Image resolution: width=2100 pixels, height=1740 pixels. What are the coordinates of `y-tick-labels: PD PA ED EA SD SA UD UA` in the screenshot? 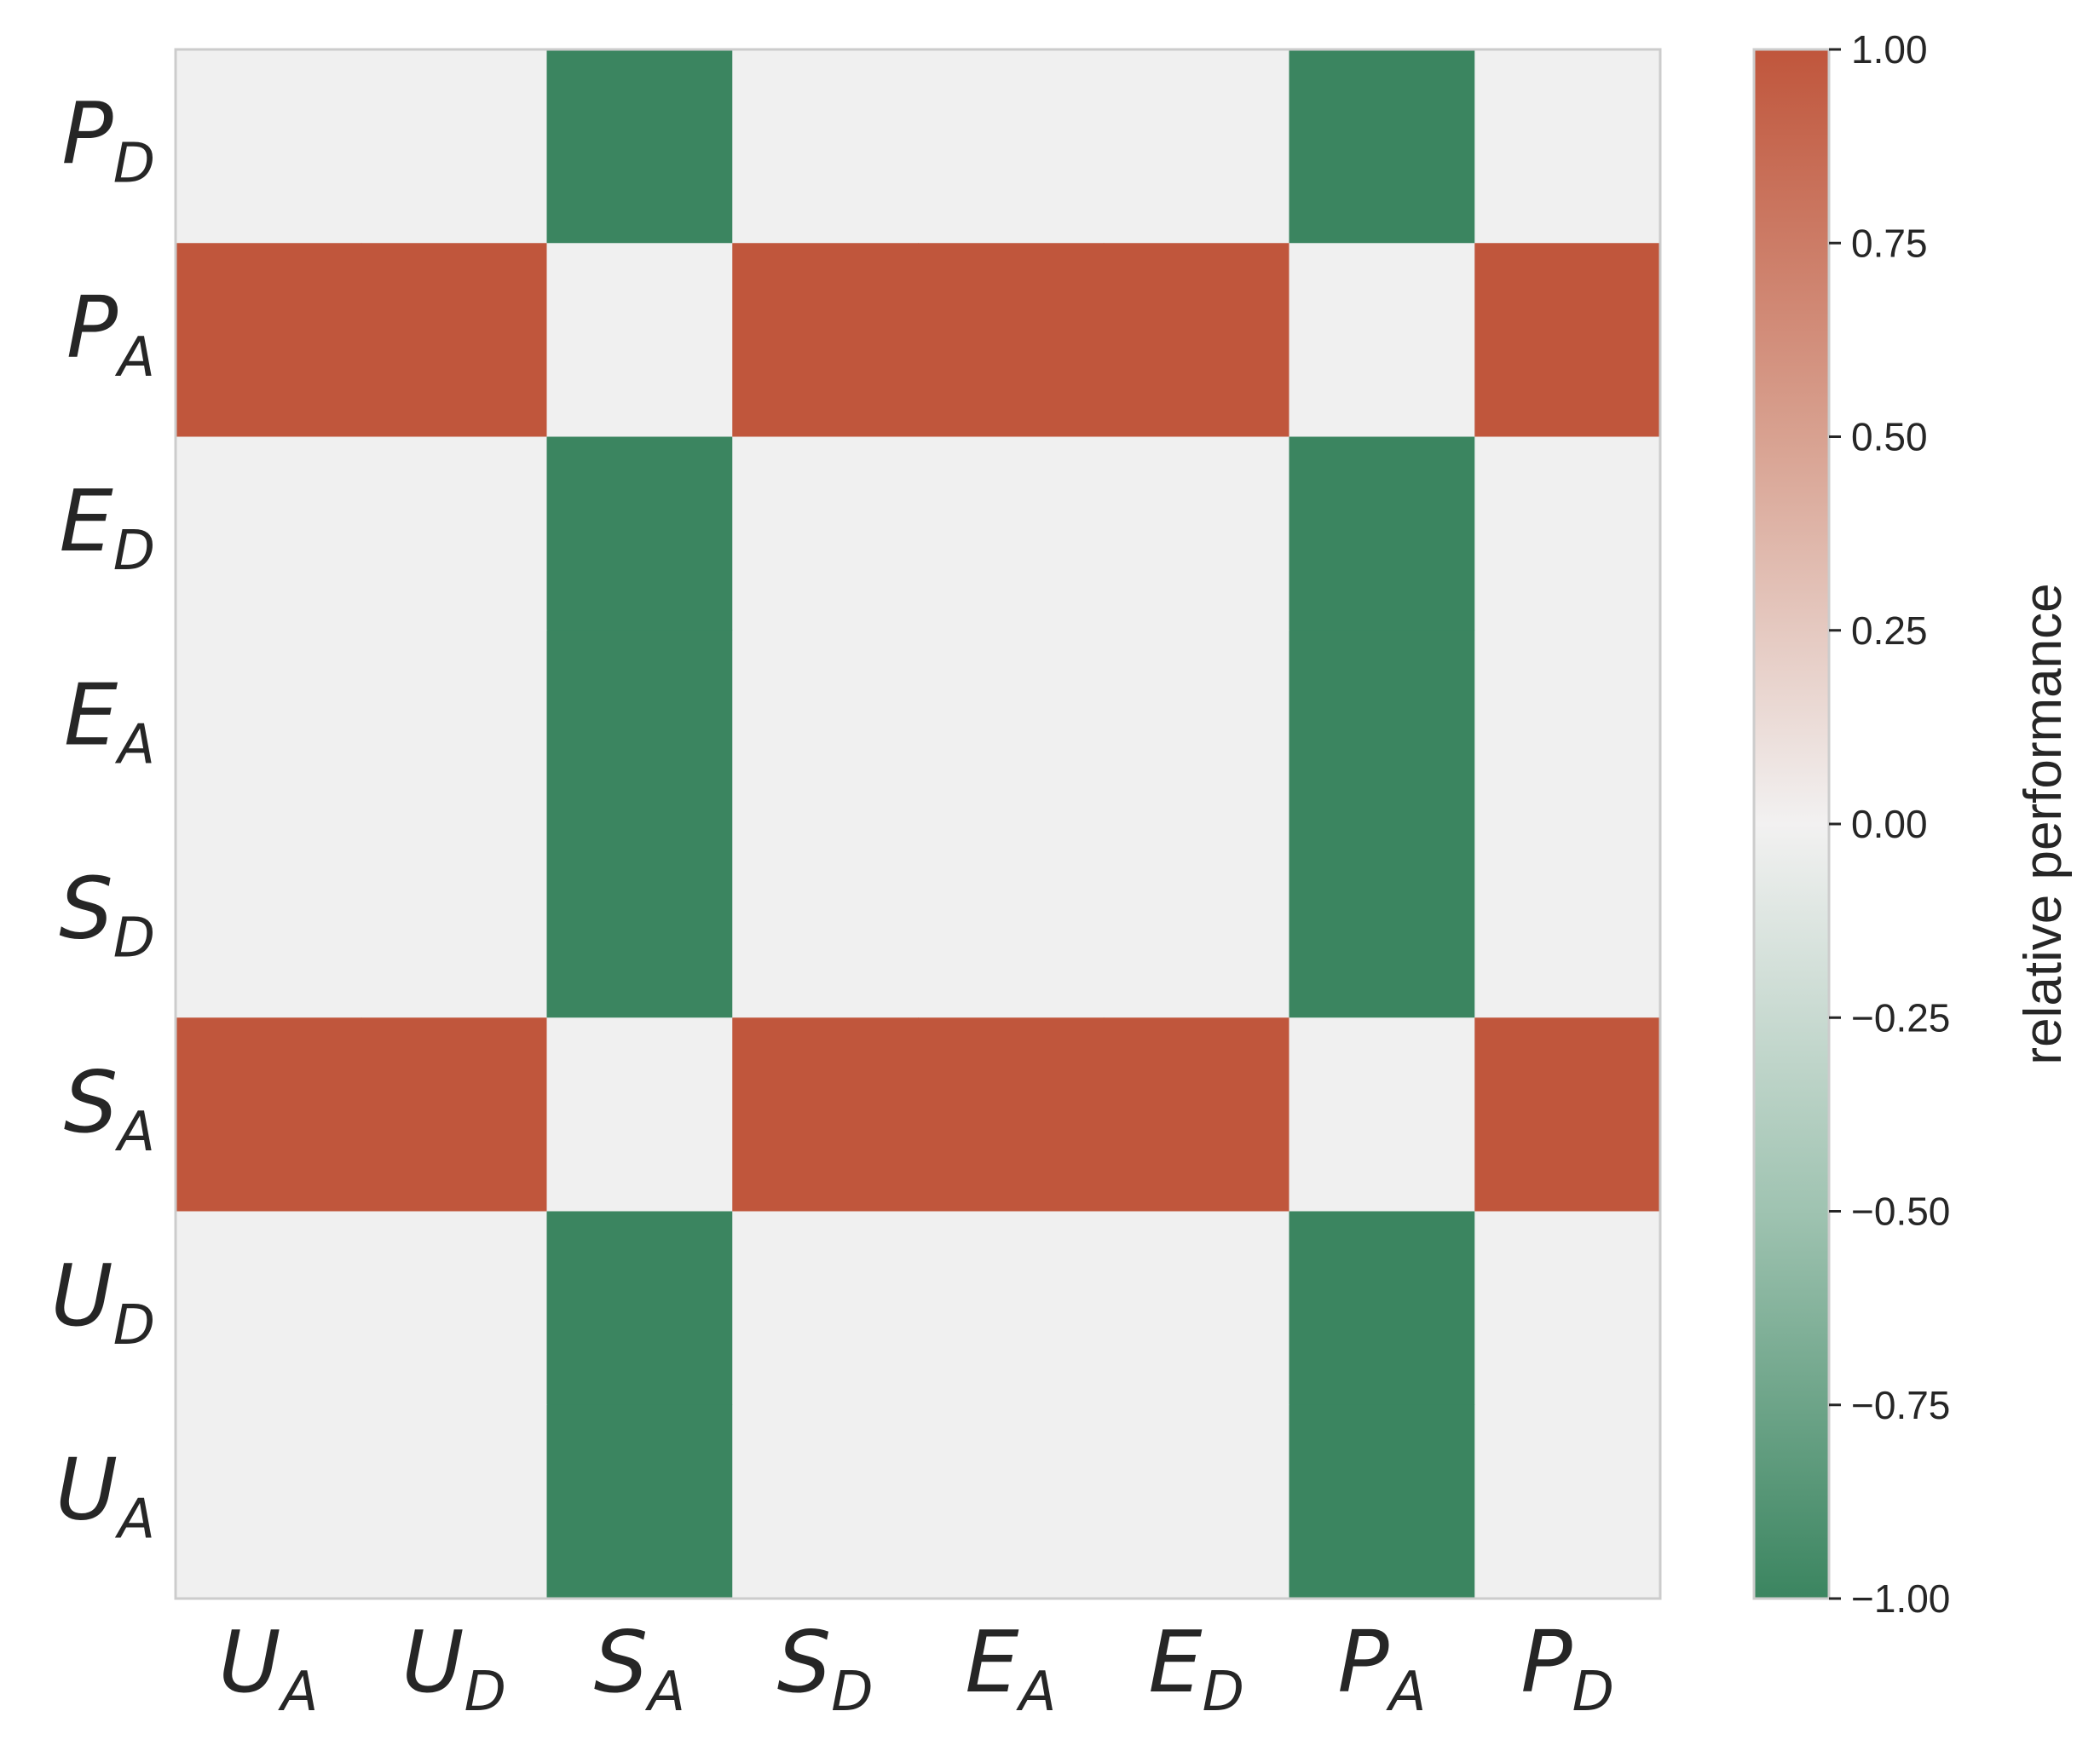 It's located at (103, 818).